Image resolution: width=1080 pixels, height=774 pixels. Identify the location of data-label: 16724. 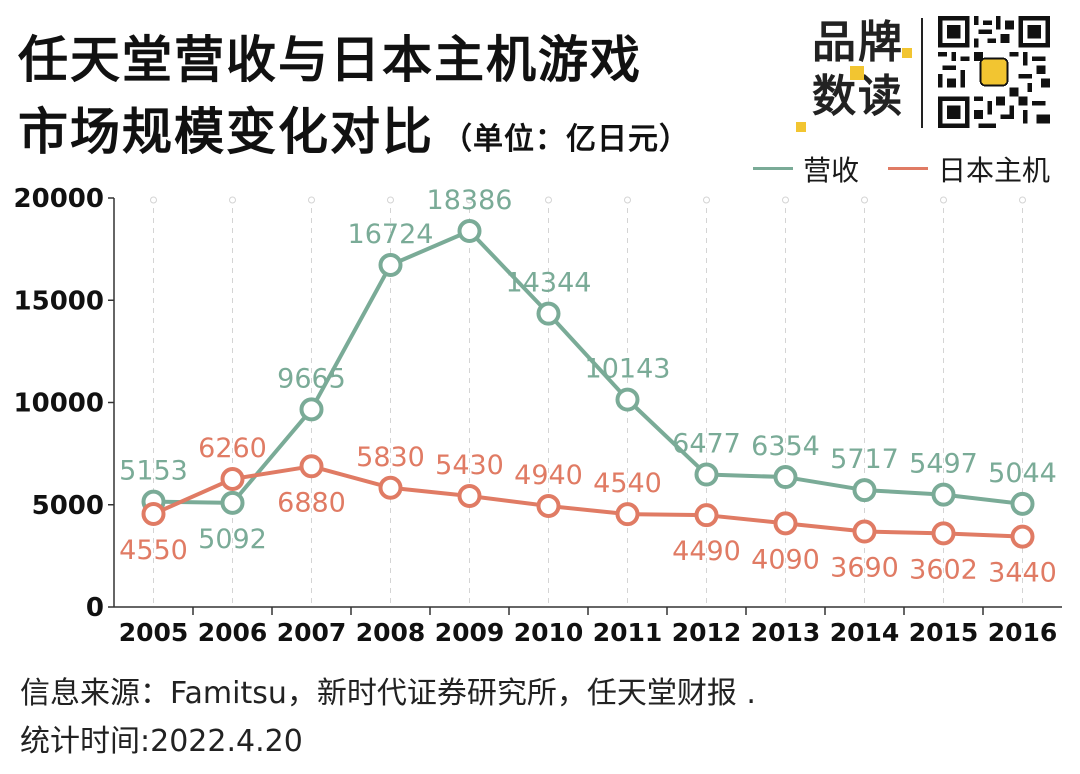
(391, 234).